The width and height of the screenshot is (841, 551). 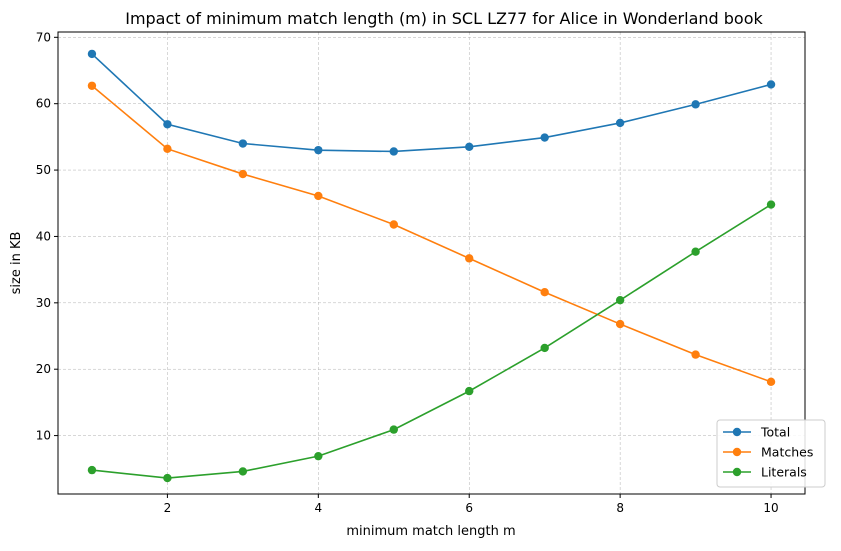 I want to click on x-tick-label: 6, so click(x=469, y=508).